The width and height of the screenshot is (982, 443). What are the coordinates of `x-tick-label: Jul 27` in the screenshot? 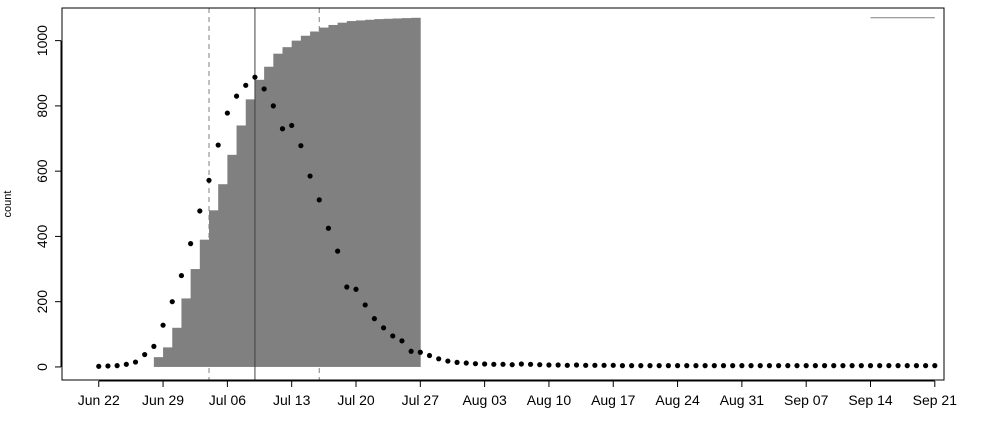 It's located at (421, 400).